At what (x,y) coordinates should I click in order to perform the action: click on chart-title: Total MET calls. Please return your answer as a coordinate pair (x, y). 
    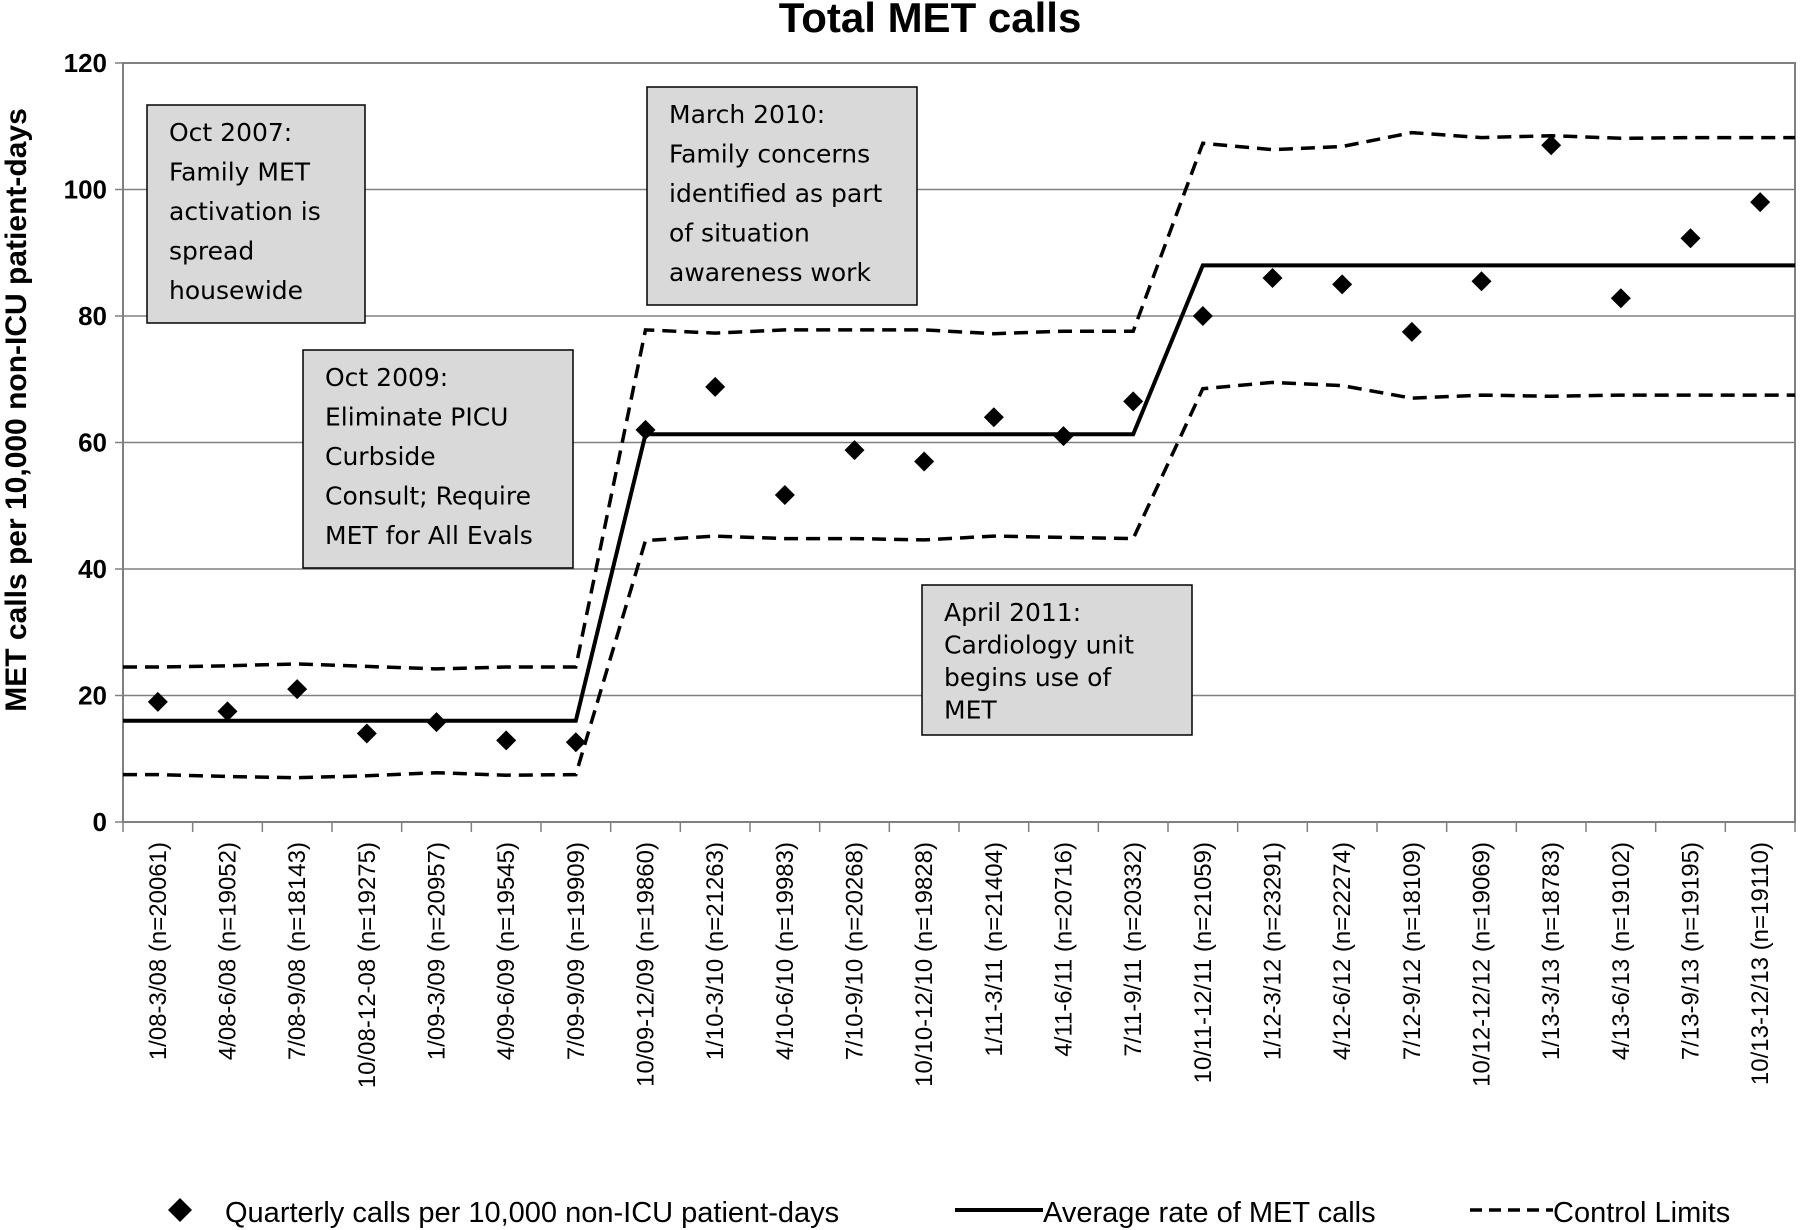
    Looking at the image, I should click on (930, 20).